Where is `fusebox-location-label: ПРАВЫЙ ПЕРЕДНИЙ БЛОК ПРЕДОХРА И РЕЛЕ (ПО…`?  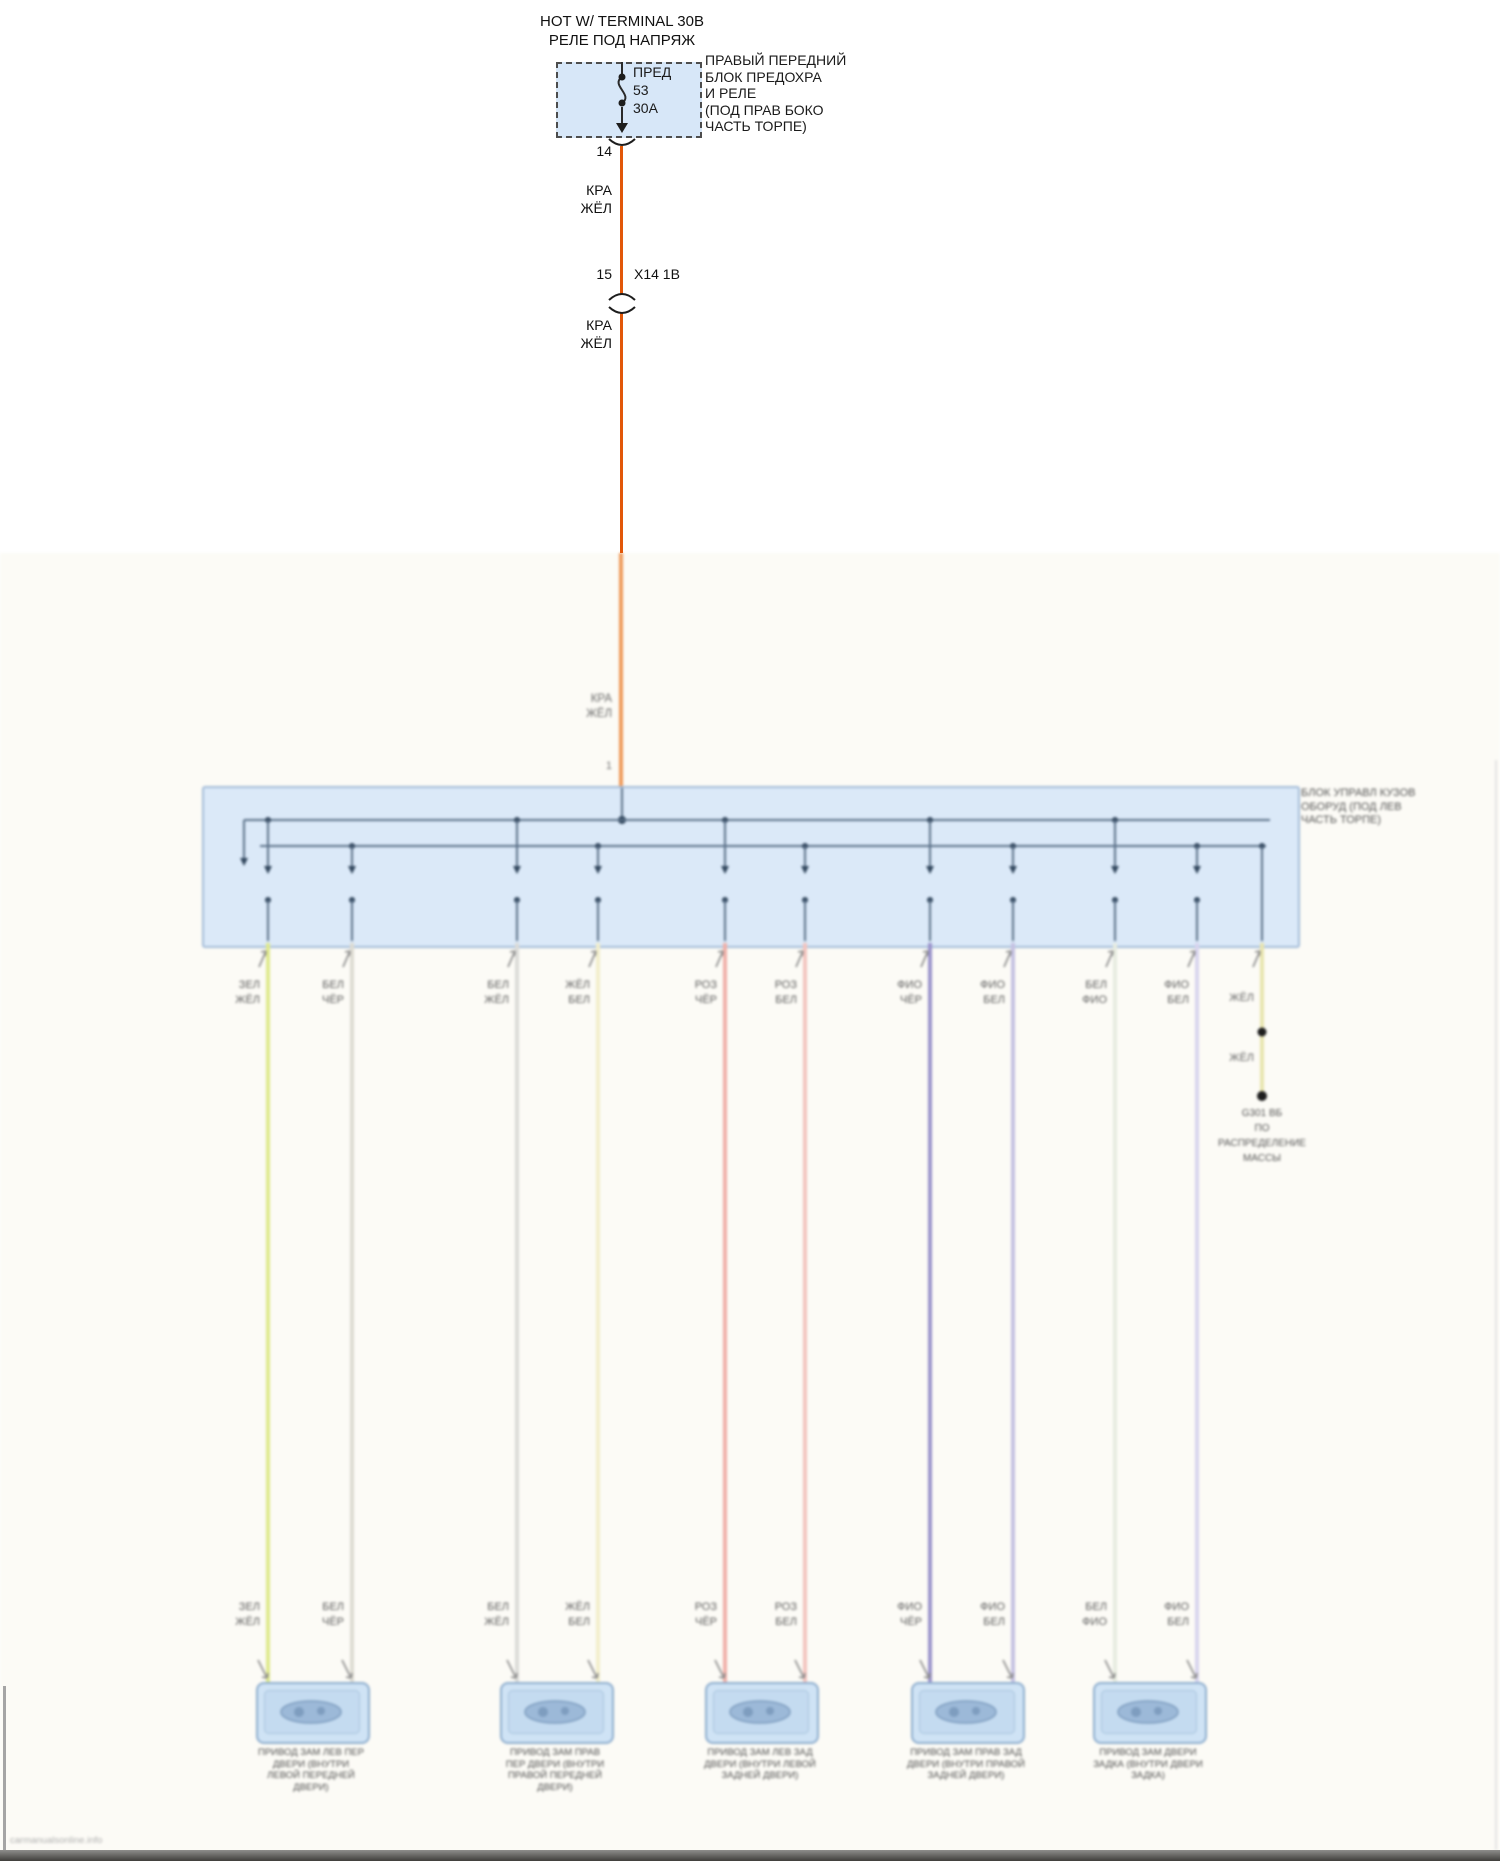 fusebox-location-label: ПРАВЫЙ ПЕРЕДНИЙ БЛОК ПРЕДОХРА И РЕЛЕ (ПО… is located at coordinates (776, 93).